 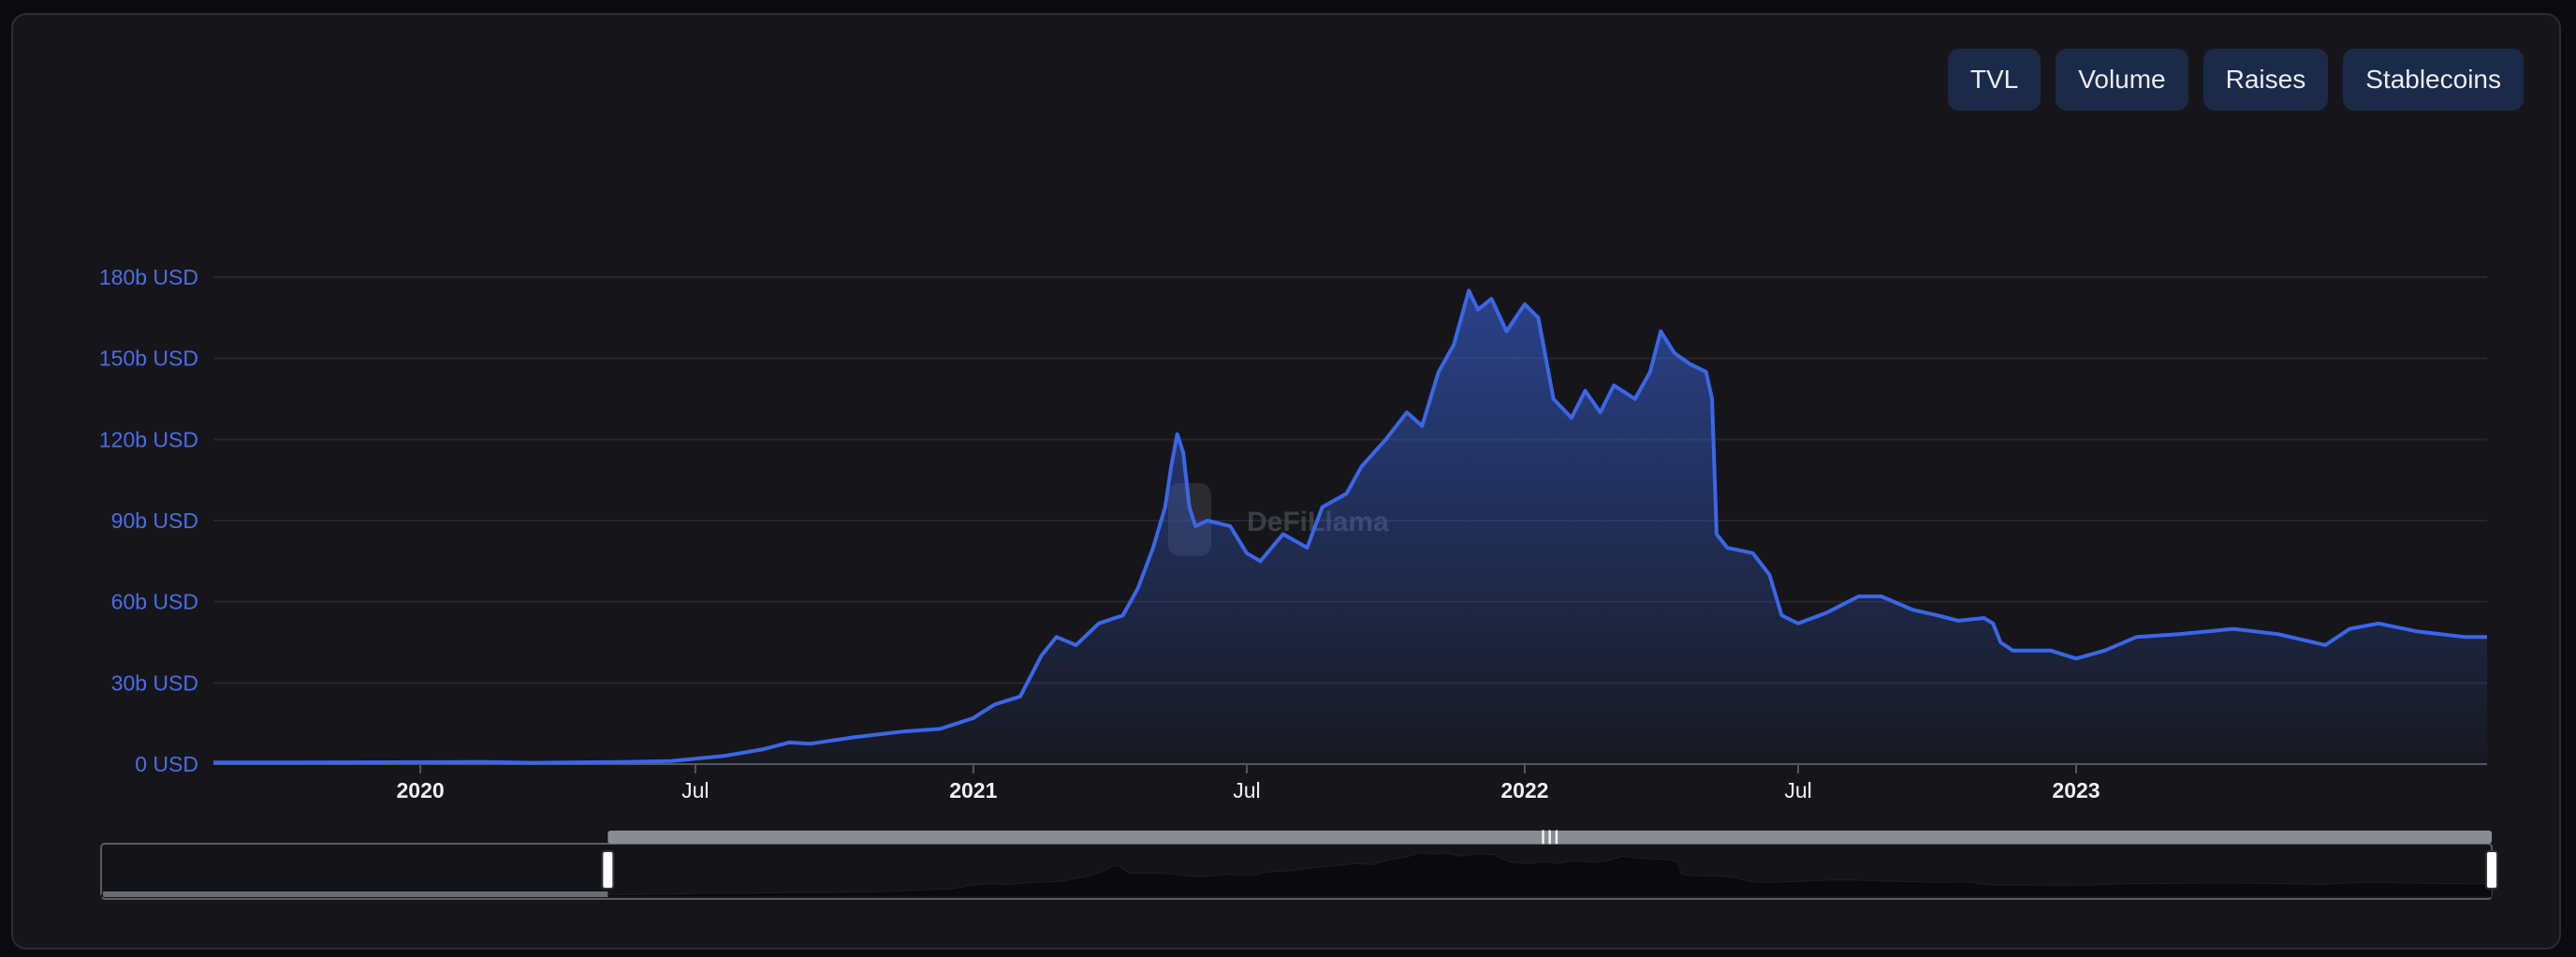 What do you see at coordinates (1296, 874) in the screenshot?
I see `brush-preview-area` at bounding box center [1296, 874].